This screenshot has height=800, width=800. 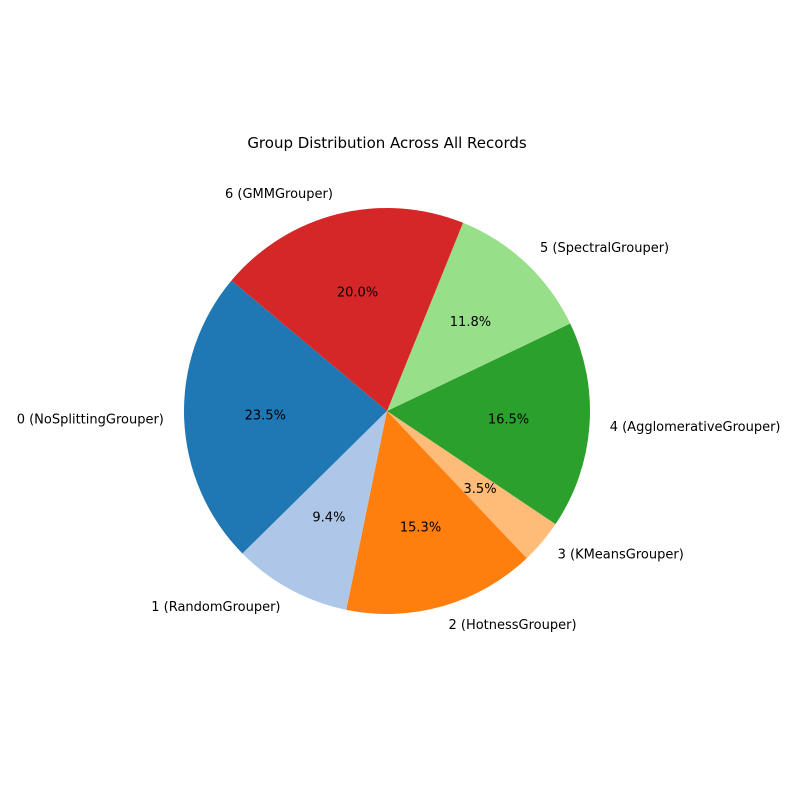 I want to click on pie-slice-category-label: 5 (SpectralGrouper), so click(x=604, y=248).